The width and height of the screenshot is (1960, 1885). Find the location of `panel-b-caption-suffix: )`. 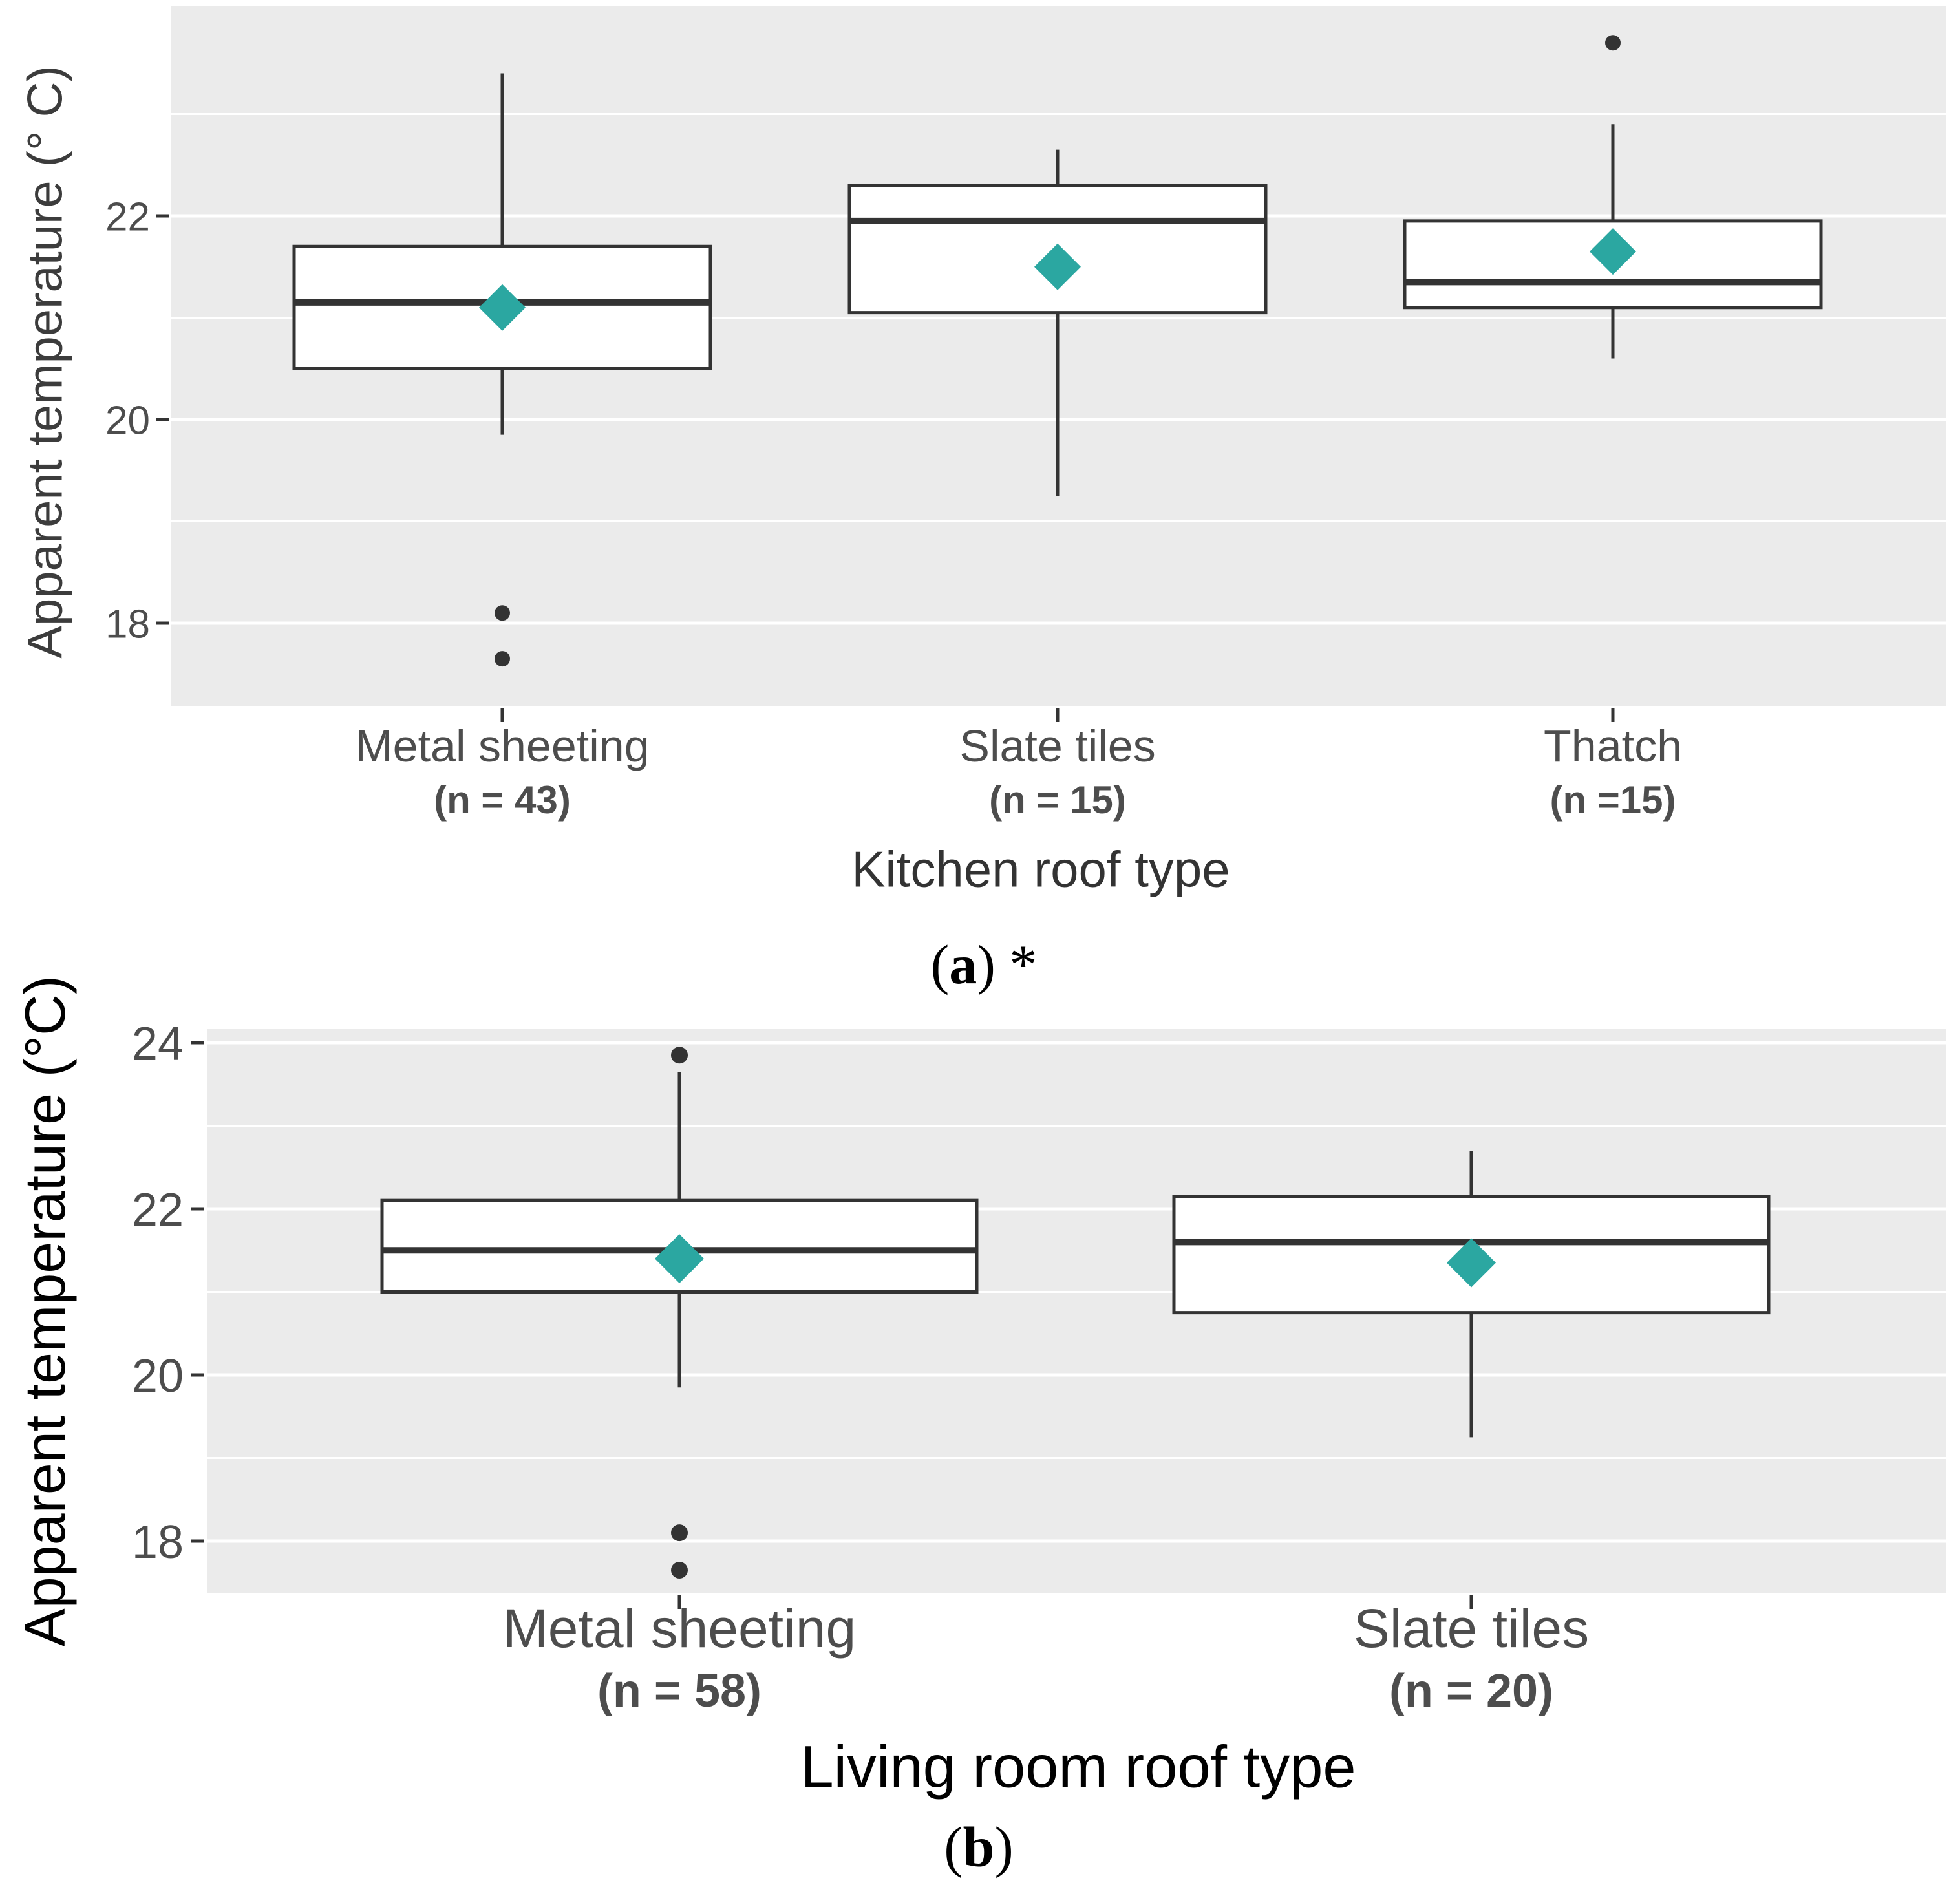

panel-b-caption-suffix: ) is located at coordinates (1004, 1848).